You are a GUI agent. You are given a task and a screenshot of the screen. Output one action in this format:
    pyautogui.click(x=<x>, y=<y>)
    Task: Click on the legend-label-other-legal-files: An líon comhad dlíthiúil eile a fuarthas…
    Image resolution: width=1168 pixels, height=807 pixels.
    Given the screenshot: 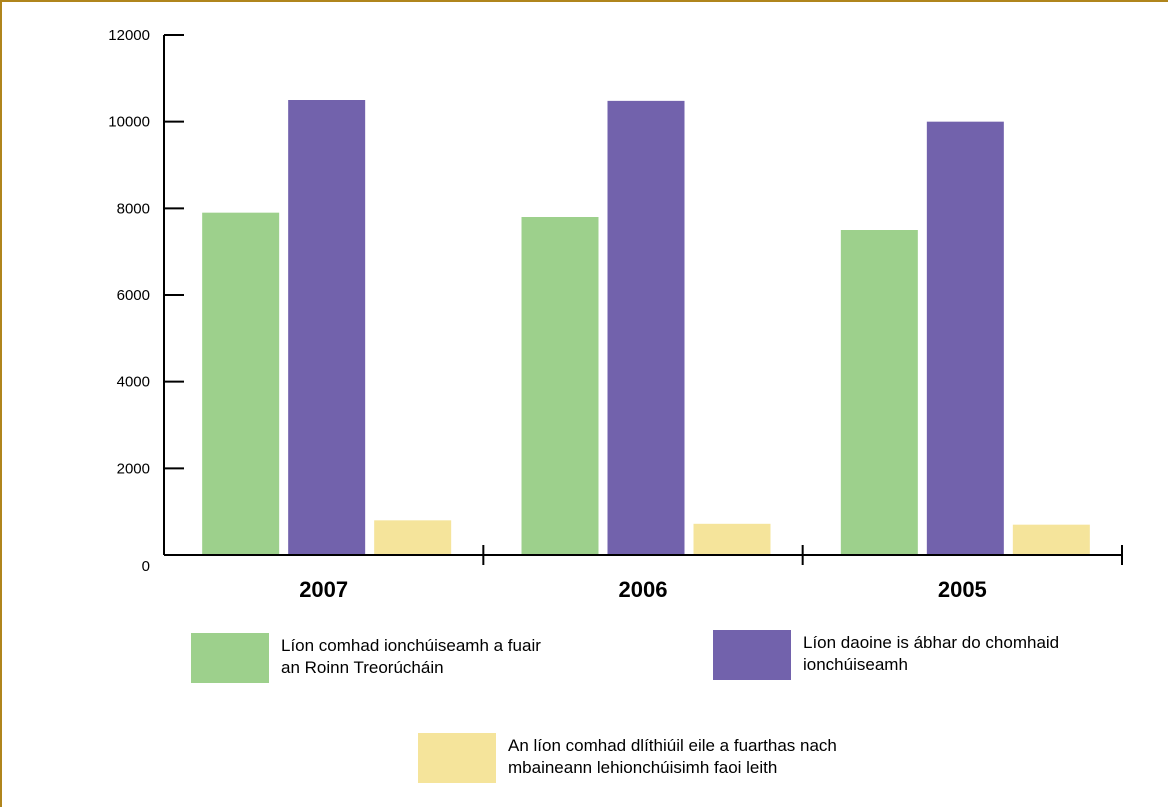 What is the action you would take?
    pyautogui.click(x=672, y=757)
    